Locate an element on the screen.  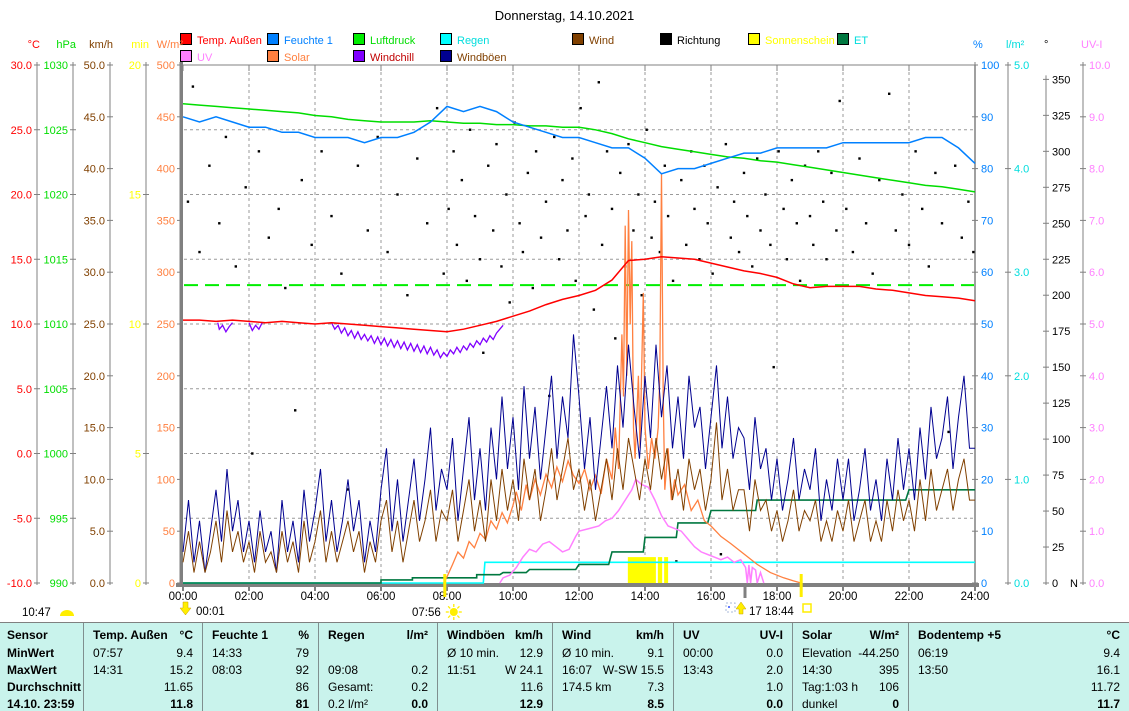
axis-tick-label: 4.0 is located at coordinates (1021, 170).